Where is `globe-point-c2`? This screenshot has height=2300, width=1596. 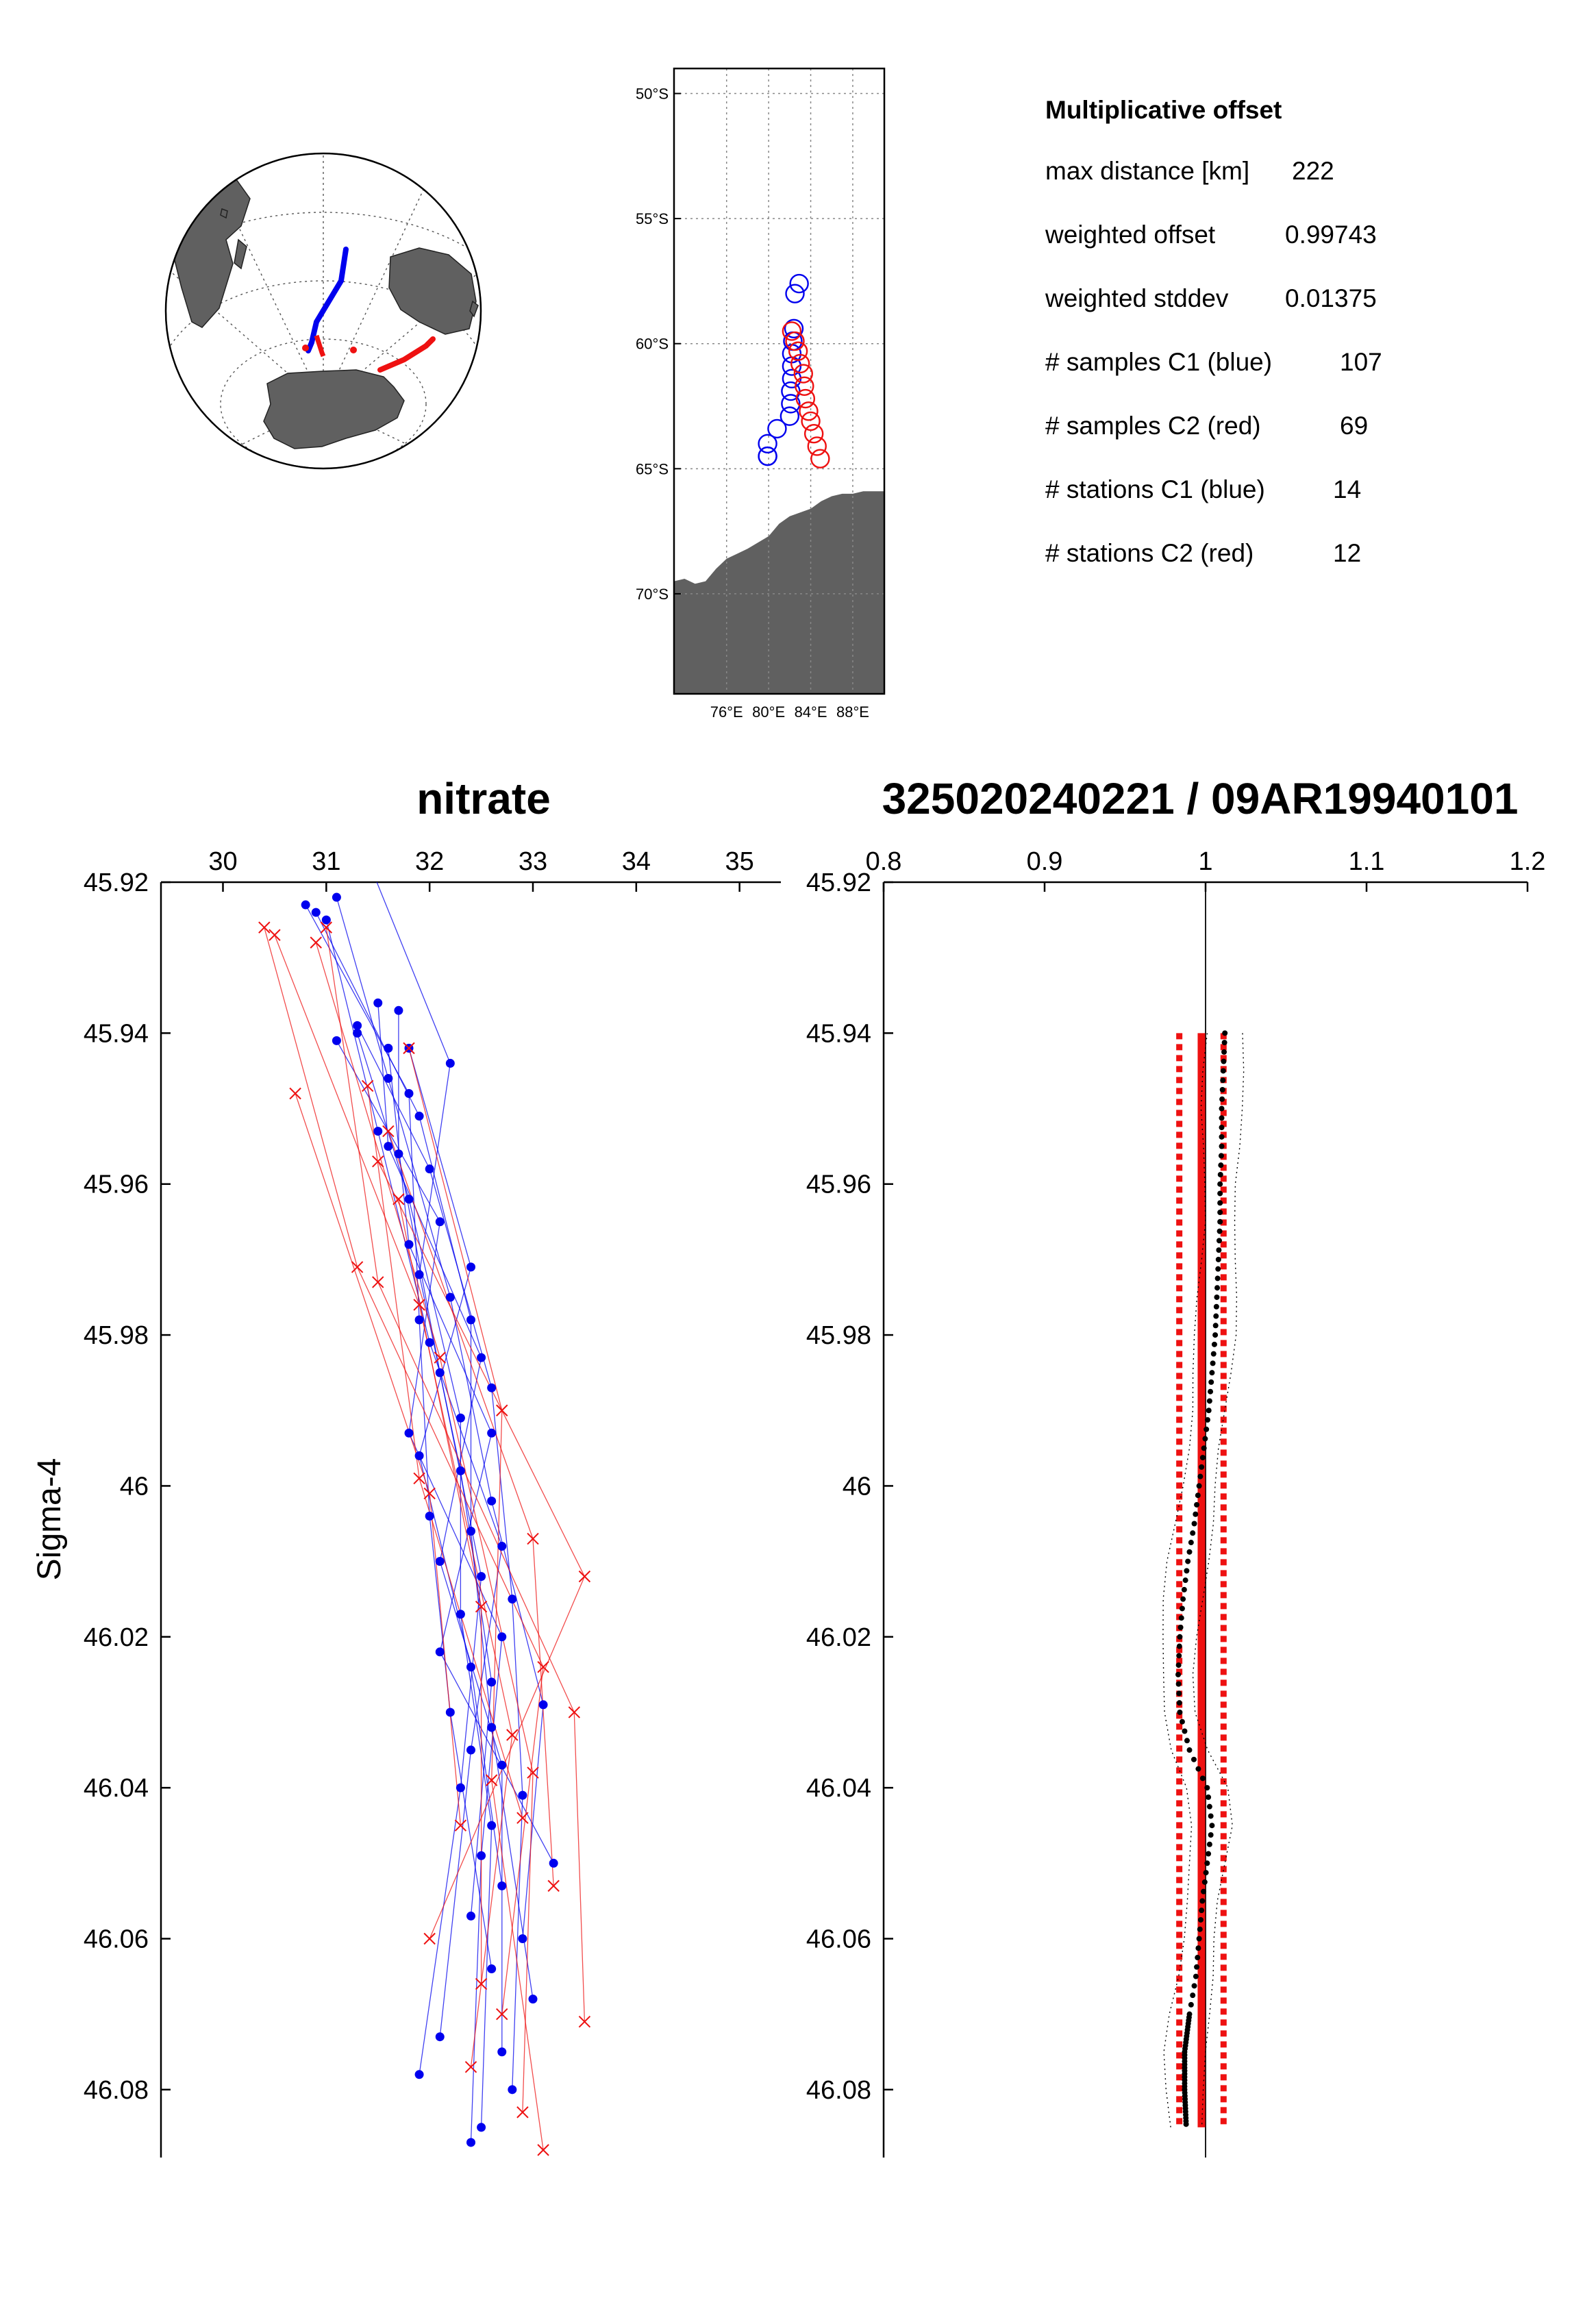
globe-point-c2 is located at coordinates (305, 348).